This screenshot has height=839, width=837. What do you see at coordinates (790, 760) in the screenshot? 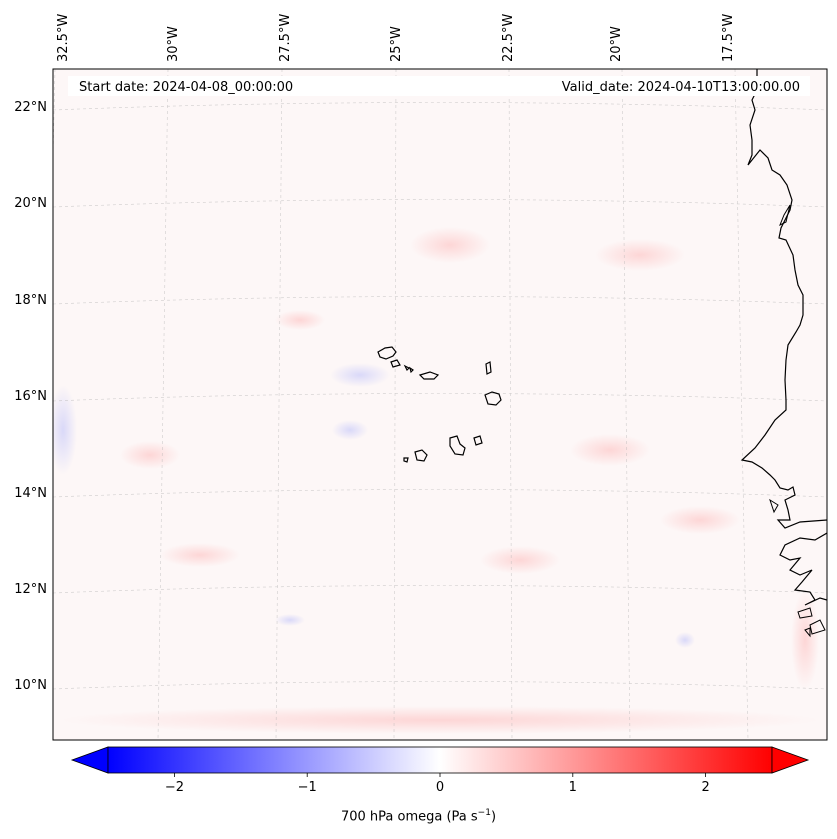
I see `colorbar-high-extend` at bounding box center [790, 760].